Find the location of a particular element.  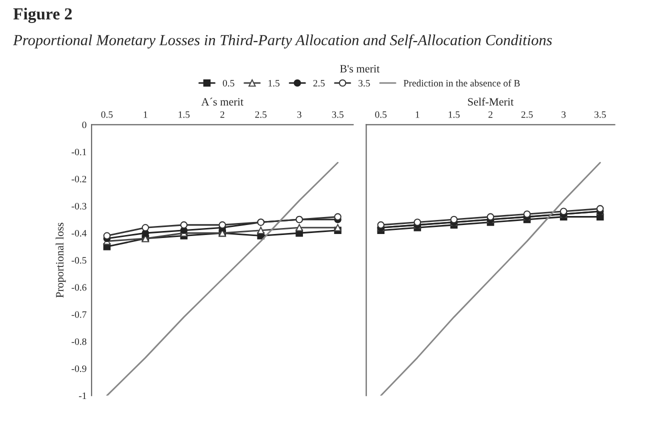

y-tick-label: -0.4 is located at coordinates (79, 233).